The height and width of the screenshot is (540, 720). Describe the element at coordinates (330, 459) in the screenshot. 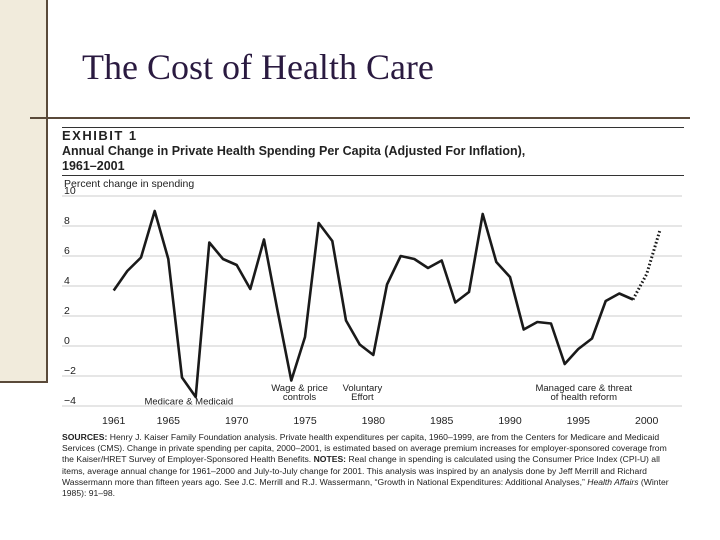

I see `notes-label: NOTES:` at that location.